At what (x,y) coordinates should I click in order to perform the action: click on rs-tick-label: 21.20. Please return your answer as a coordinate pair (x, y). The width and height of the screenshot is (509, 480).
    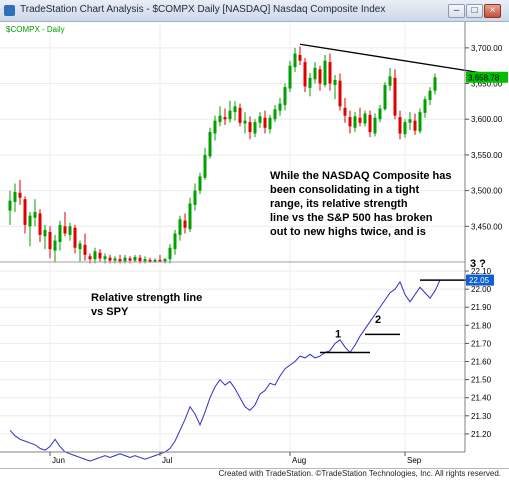
    Looking at the image, I should click on (481, 434).